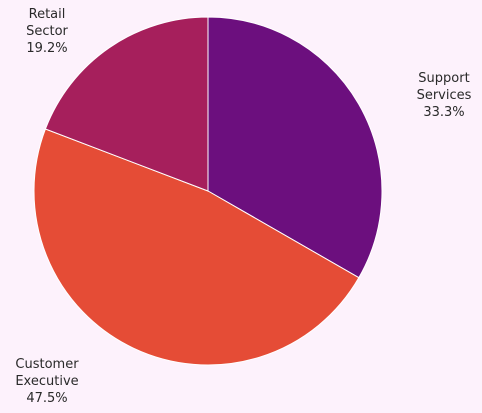 This screenshot has width=482, height=413. Describe the element at coordinates (47, 364) in the screenshot. I see `pie-label-text-line: Customer` at that location.